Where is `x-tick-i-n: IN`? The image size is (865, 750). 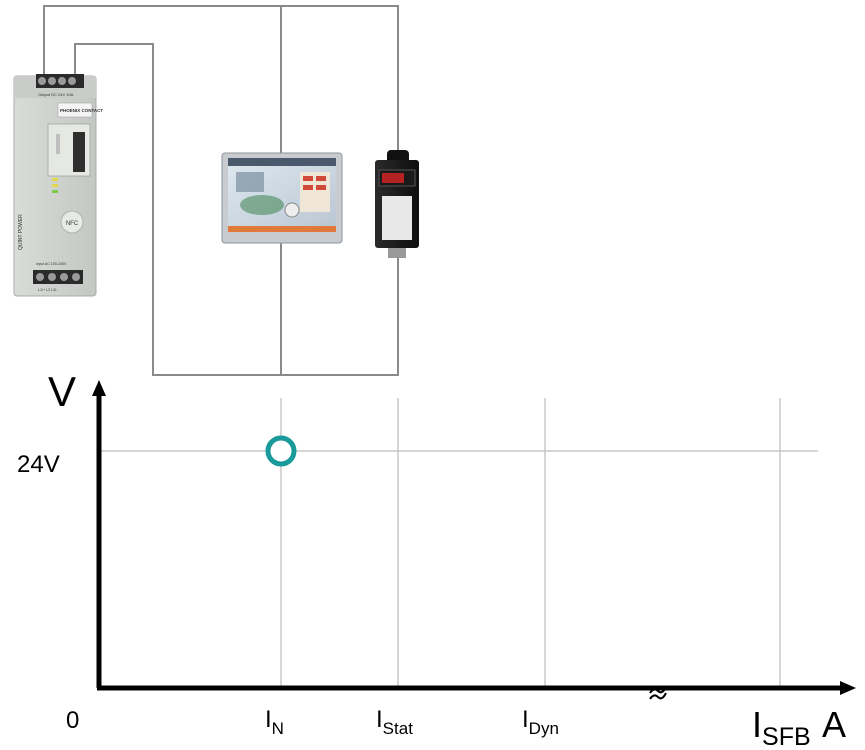 x-tick-i-n: IN is located at coordinates (274, 722).